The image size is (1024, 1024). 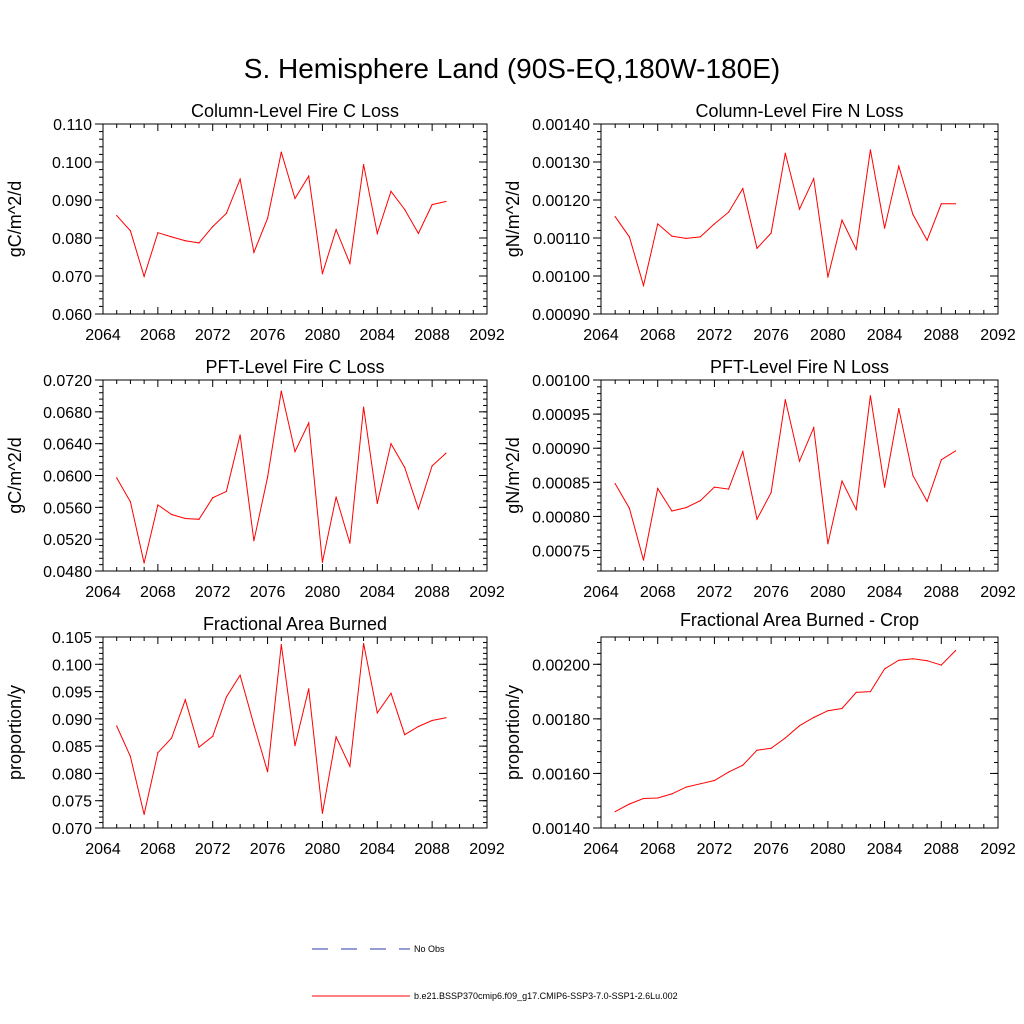 I want to click on y-tick-label: 0.00130, so click(x=561, y=163).